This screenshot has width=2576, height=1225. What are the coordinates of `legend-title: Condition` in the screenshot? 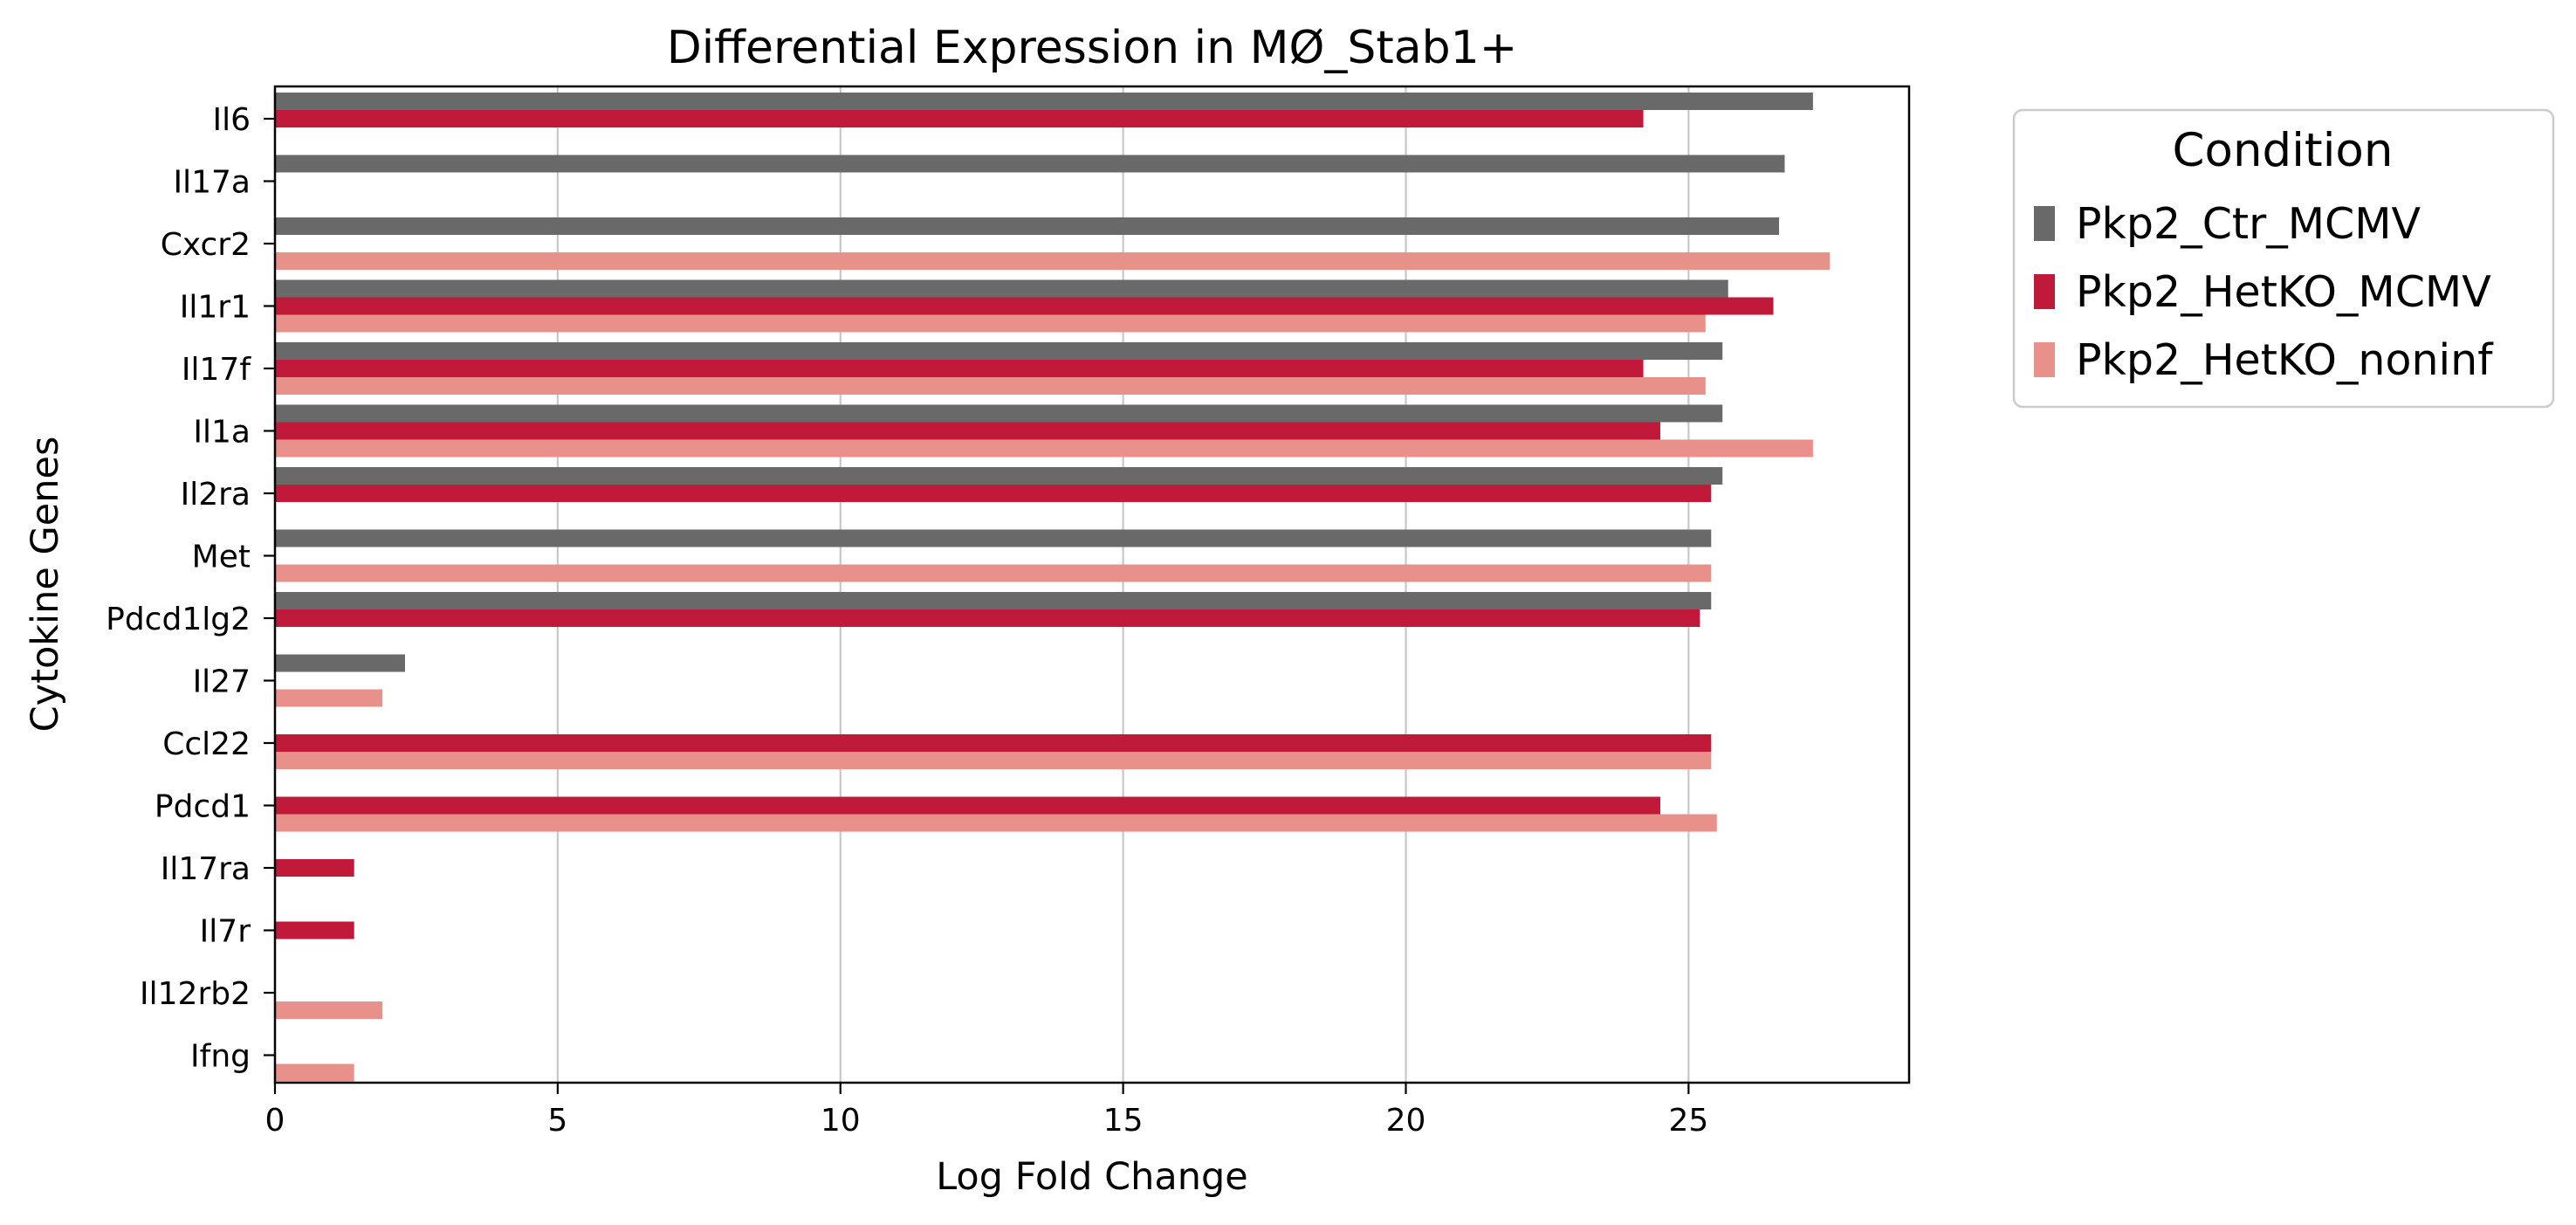 It's located at (2283, 150).